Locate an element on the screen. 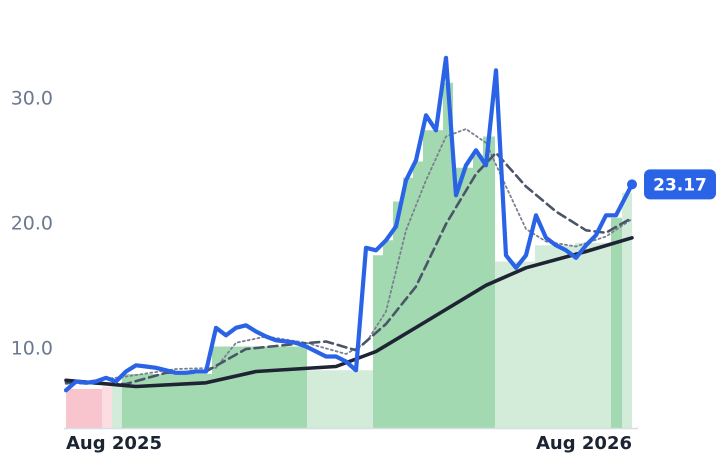 Image resolution: width=718 pixels, height=464 pixels. price-callout-label: 23.17 is located at coordinates (680, 185).